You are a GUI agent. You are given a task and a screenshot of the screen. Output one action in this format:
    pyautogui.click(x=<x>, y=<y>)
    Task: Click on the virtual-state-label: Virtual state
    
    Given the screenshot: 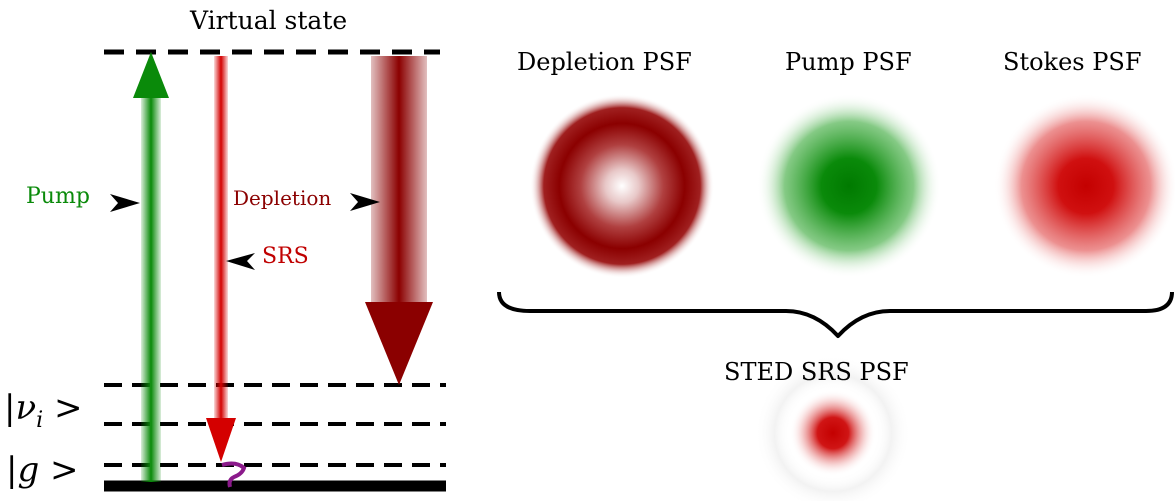 What is the action you would take?
    pyautogui.click(x=269, y=20)
    